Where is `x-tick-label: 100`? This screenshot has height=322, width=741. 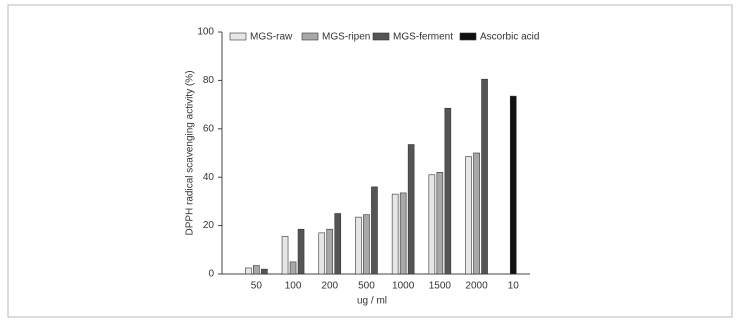 x-tick-label: 100 is located at coordinates (293, 286).